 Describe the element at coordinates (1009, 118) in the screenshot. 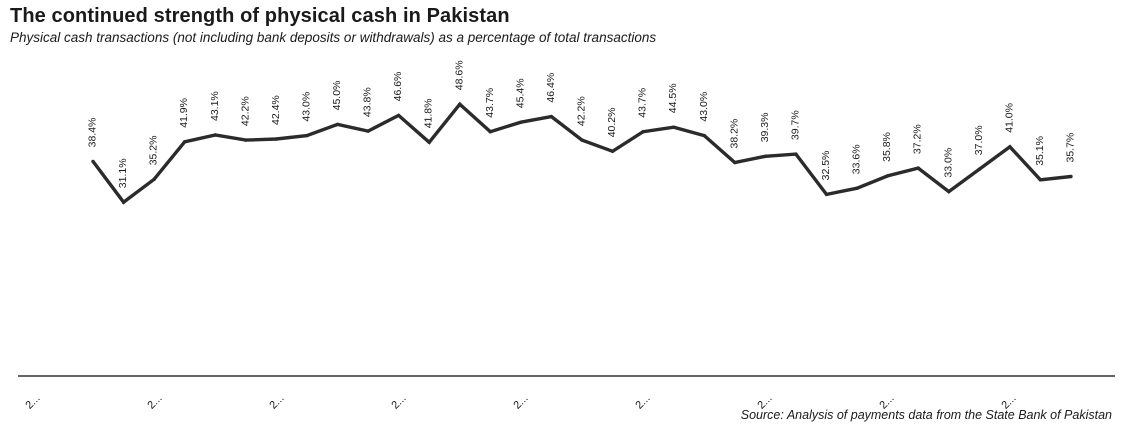

I see `data-label: 41.0%` at that location.